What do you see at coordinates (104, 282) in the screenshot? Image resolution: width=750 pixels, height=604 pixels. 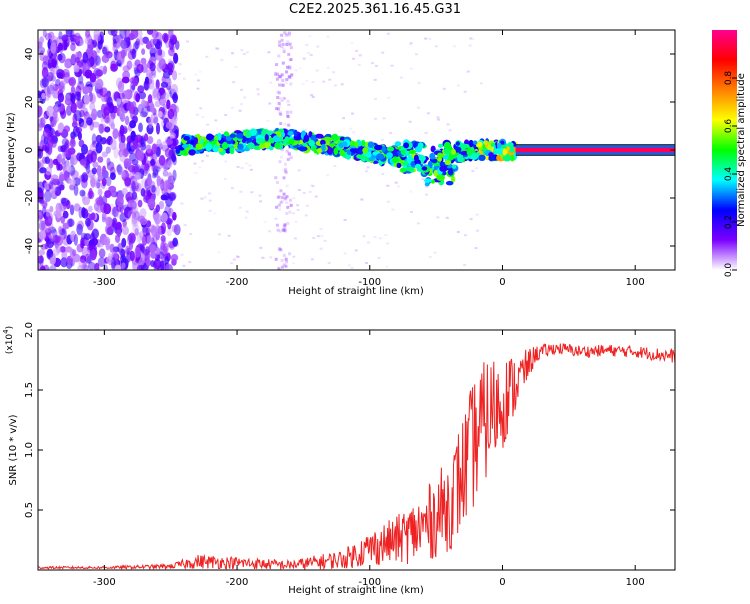 I see `x-tick-label: -300` at bounding box center [104, 282].